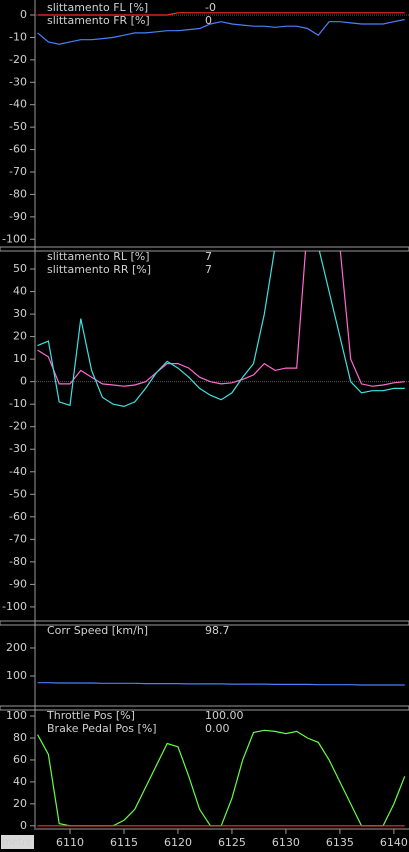  I want to click on y-tick-label: 60, so click(20, 759).